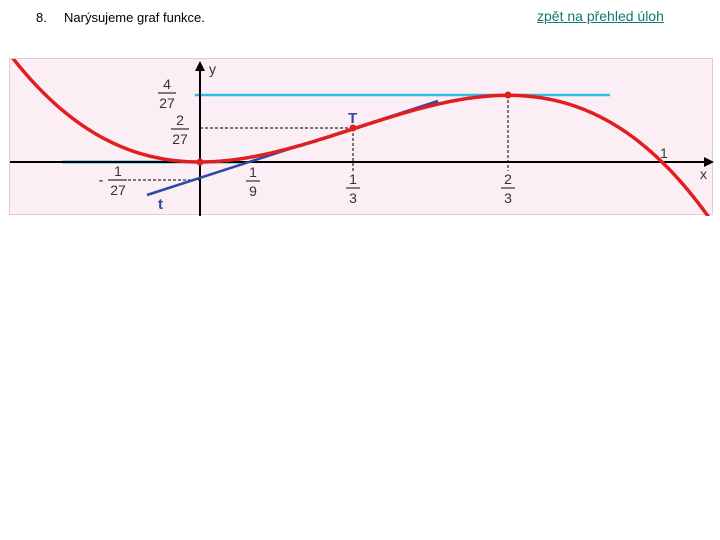  Describe the element at coordinates (134, 17) in the screenshot. I see `problem-title: Narýsujeme graf funkce.` at that location.